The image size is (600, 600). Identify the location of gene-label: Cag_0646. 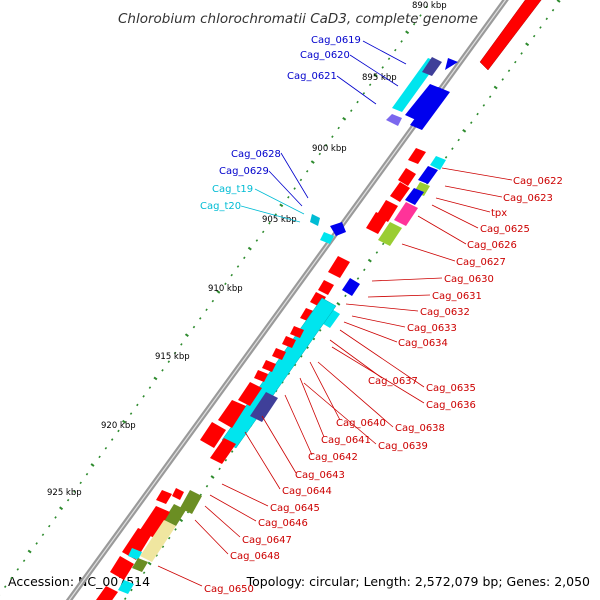
(283, 523).